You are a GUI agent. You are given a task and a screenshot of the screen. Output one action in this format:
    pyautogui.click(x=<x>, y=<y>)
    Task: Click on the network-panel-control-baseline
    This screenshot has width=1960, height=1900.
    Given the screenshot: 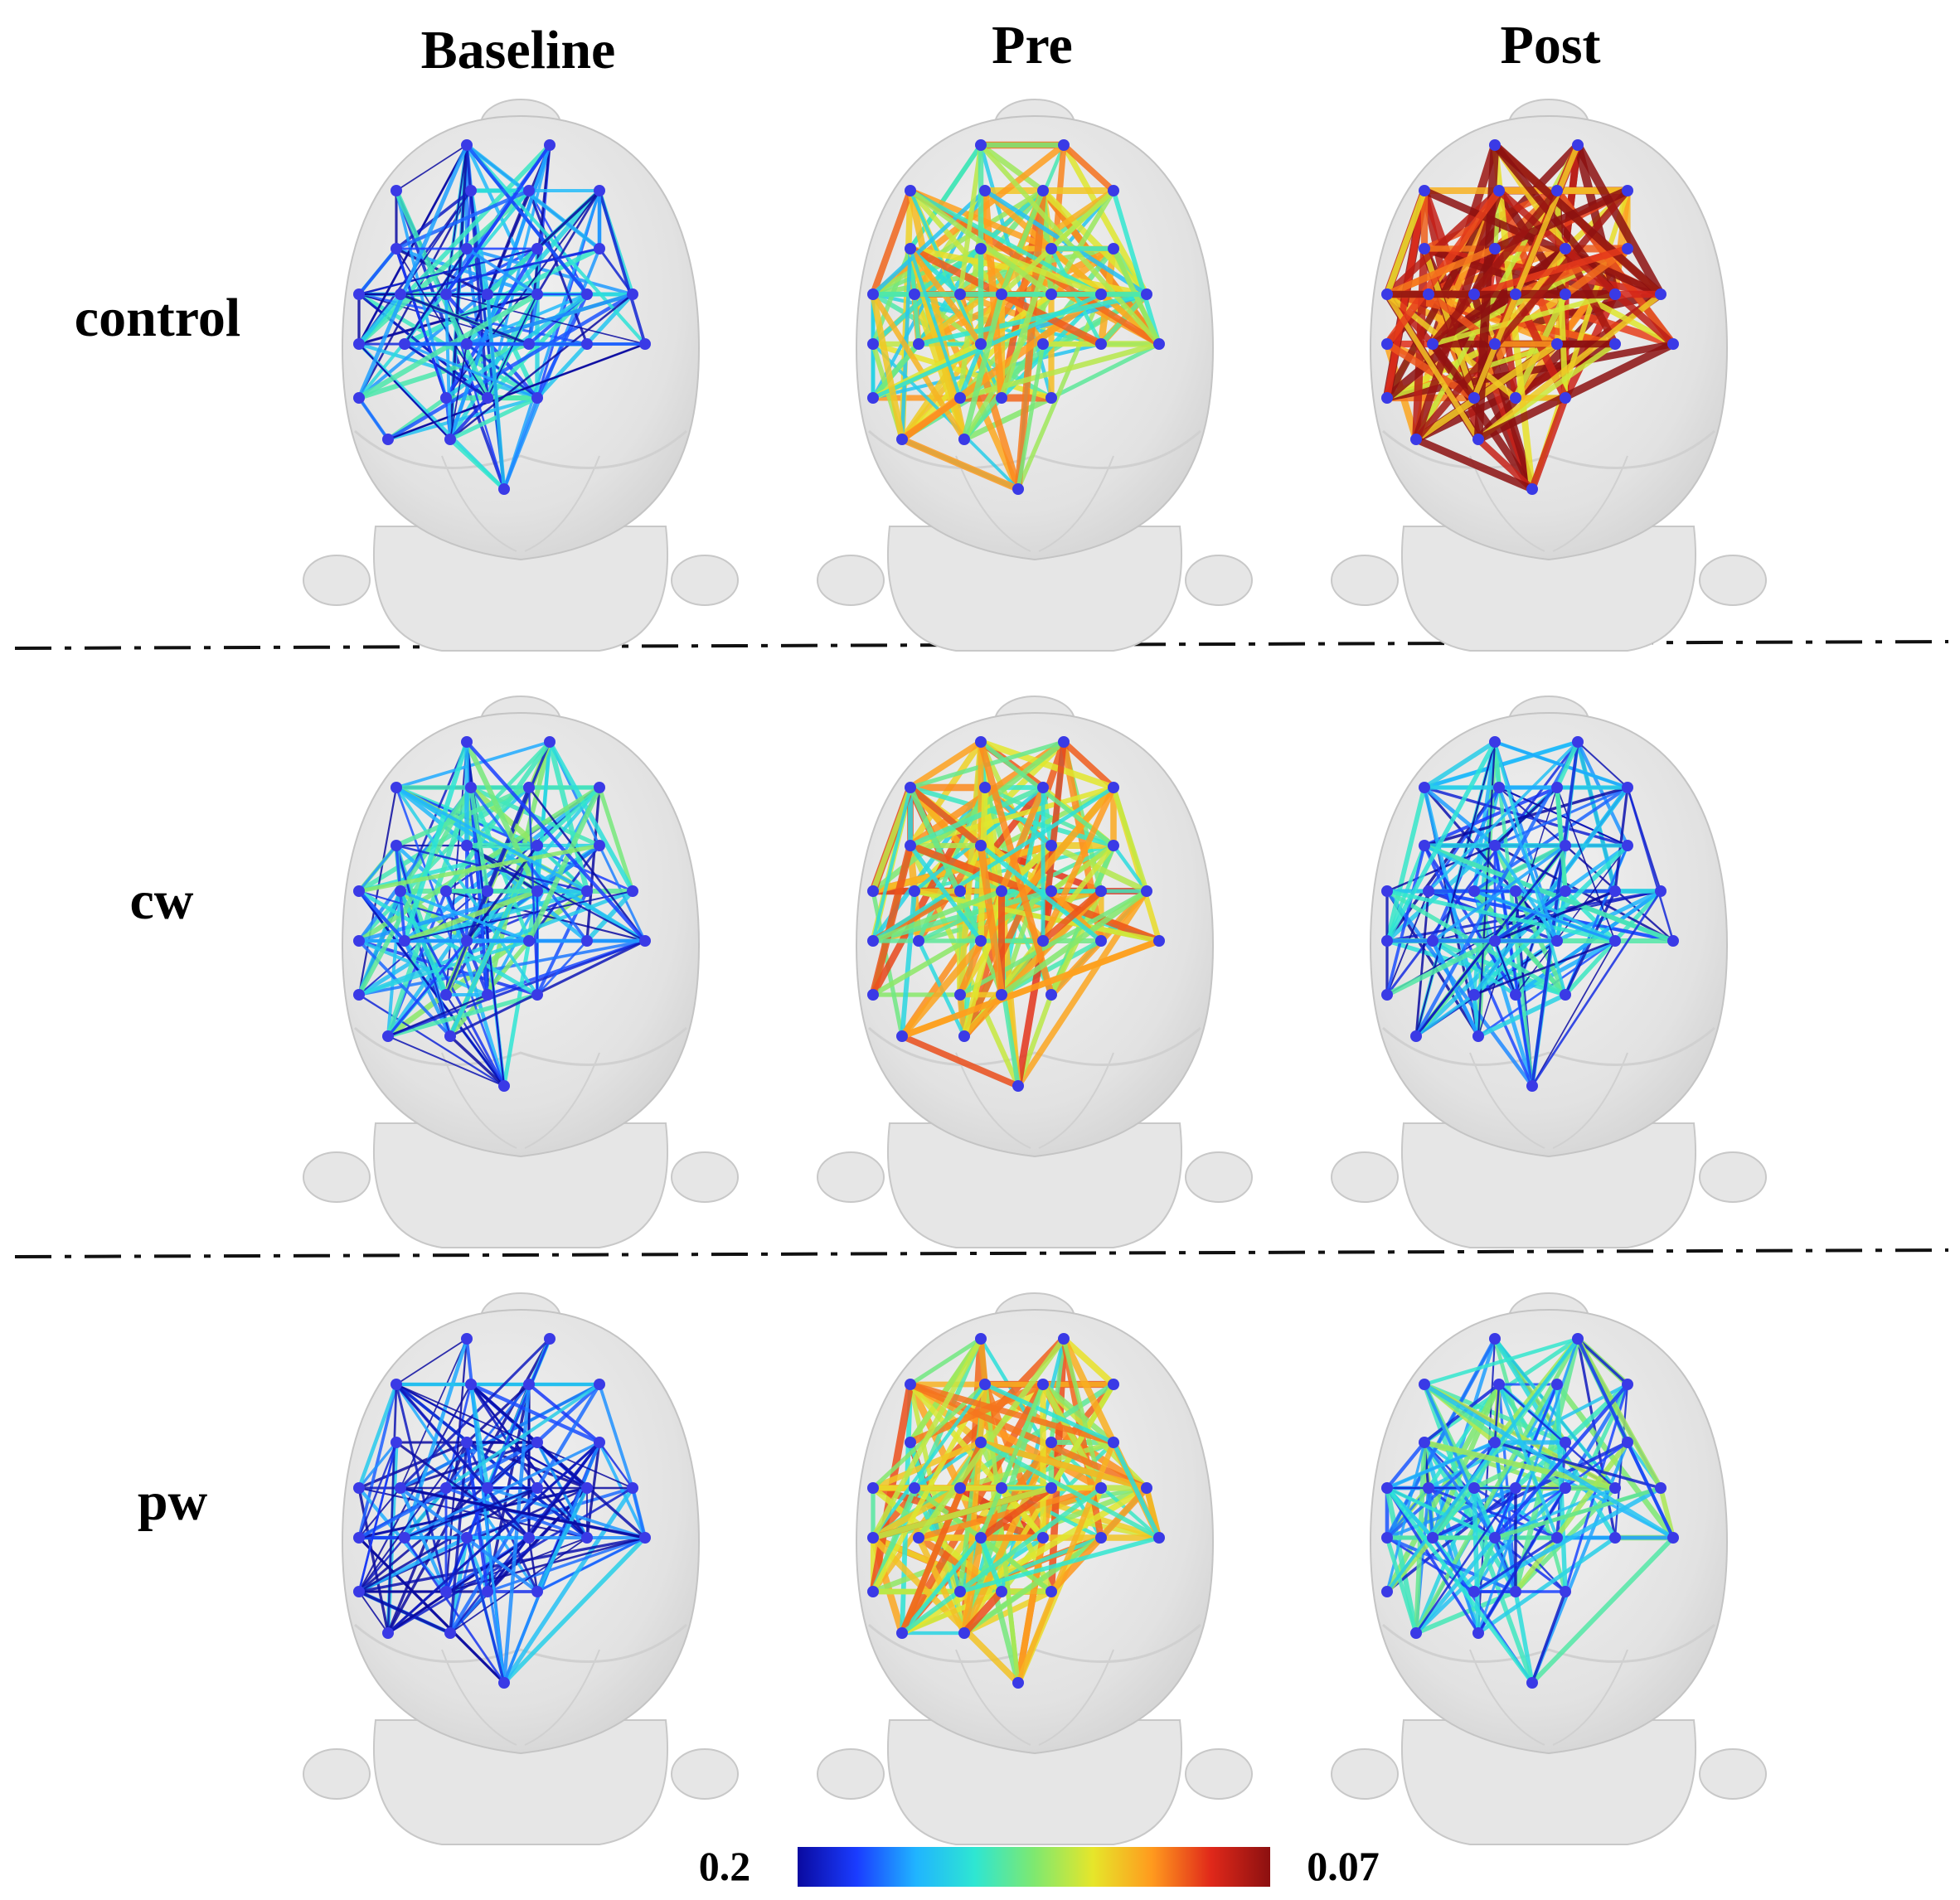 What is the action you would take?
    pyautogui.click(x=521, y=375)
    